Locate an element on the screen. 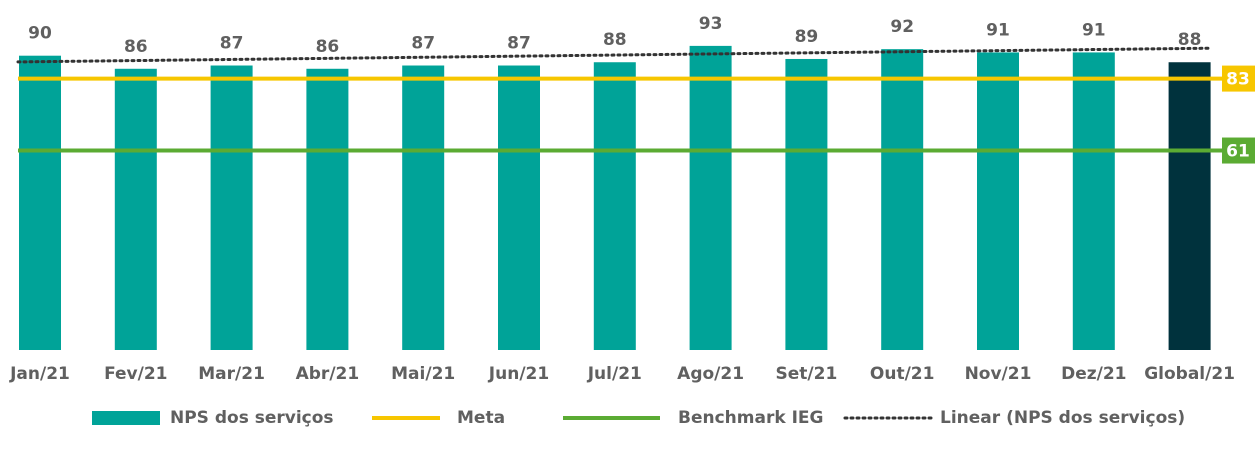  data-label: 92 is located at coordinates (902, 27).